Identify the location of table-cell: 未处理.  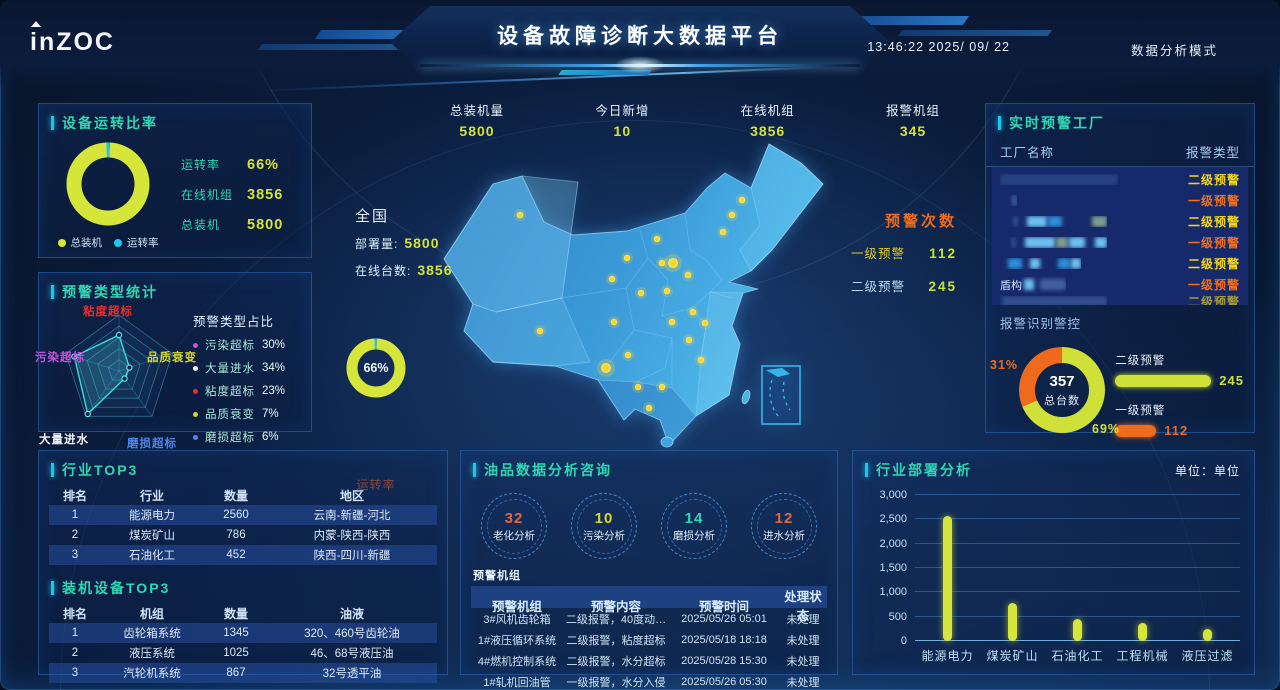
(803, 640).